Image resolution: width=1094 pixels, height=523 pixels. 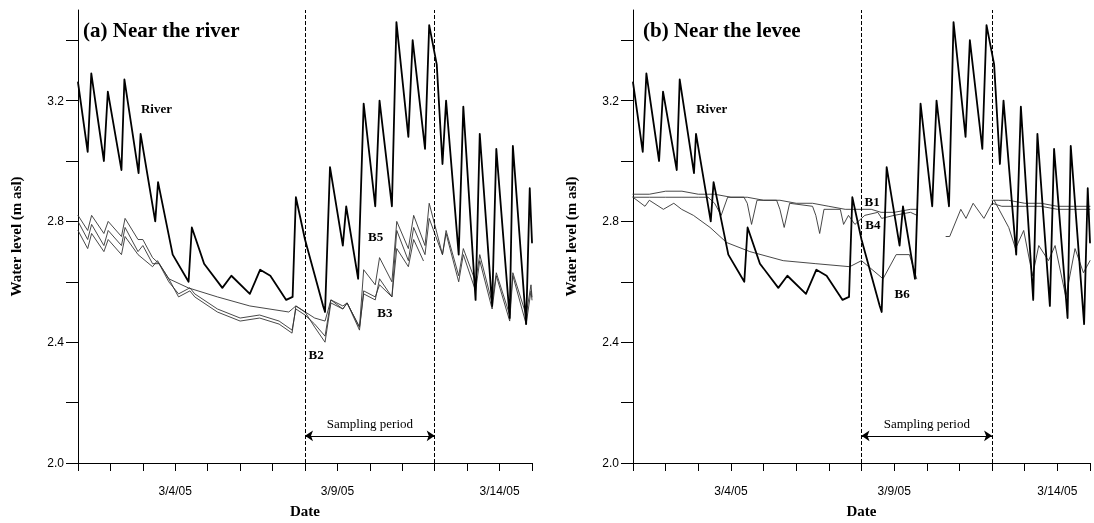 What do you see at coordinates (385, 313) in the screenshot?
I see `series-label: B3` at bounding box center [385, 313].